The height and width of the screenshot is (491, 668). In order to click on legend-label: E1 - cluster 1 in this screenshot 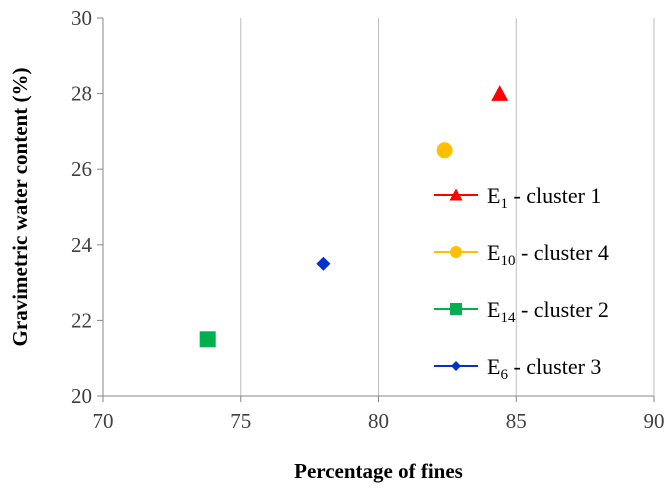, I will do `click(544, 197)`.